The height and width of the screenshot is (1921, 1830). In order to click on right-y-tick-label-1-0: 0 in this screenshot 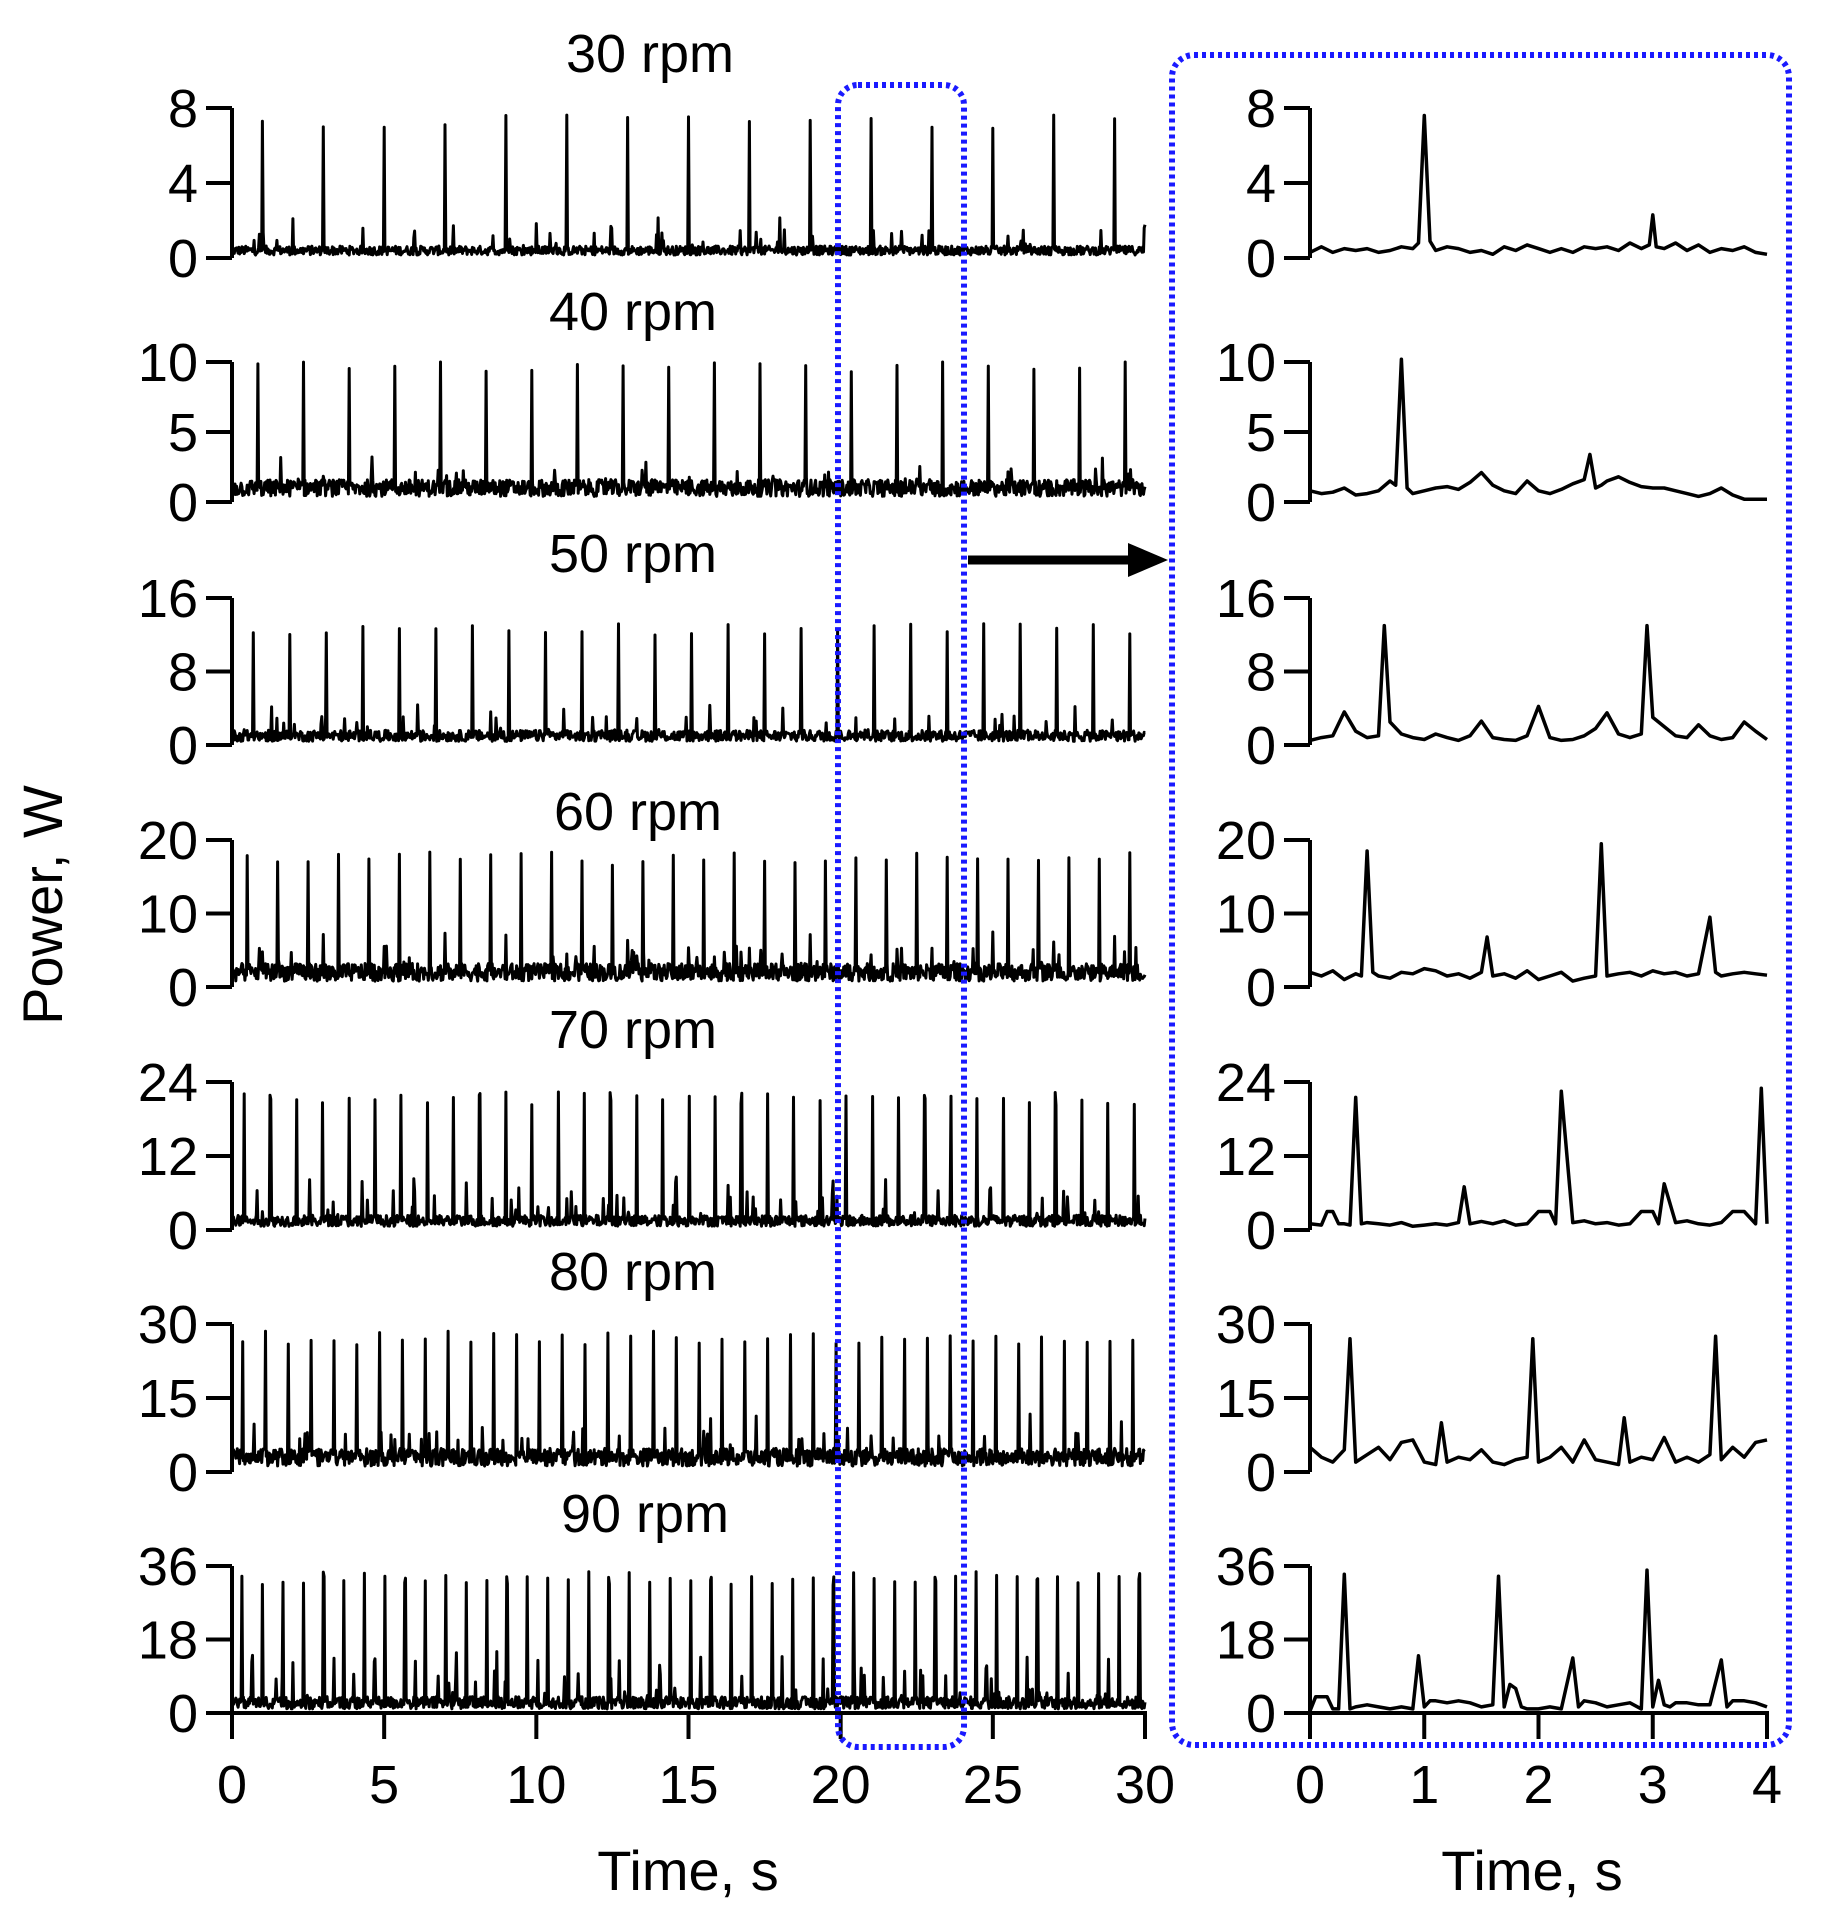, I will do `click(1261, 503)`.